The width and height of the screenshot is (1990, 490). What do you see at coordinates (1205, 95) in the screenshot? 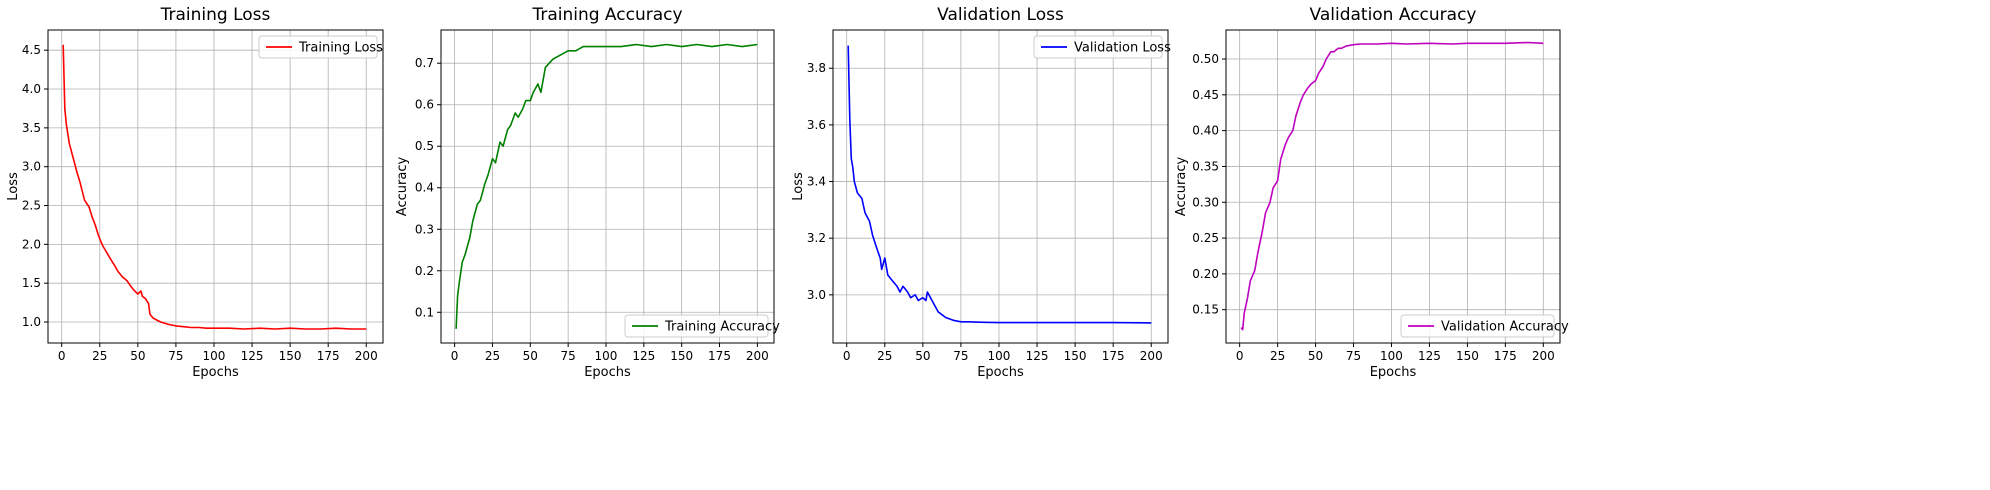
I see `y-tick-label: 0.45` at bounding box center [1205, 95].